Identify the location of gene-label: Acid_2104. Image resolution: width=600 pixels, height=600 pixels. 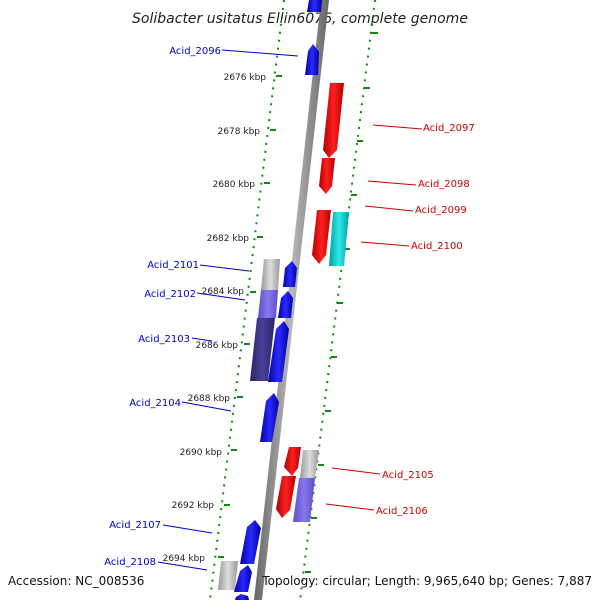
(155, 403).